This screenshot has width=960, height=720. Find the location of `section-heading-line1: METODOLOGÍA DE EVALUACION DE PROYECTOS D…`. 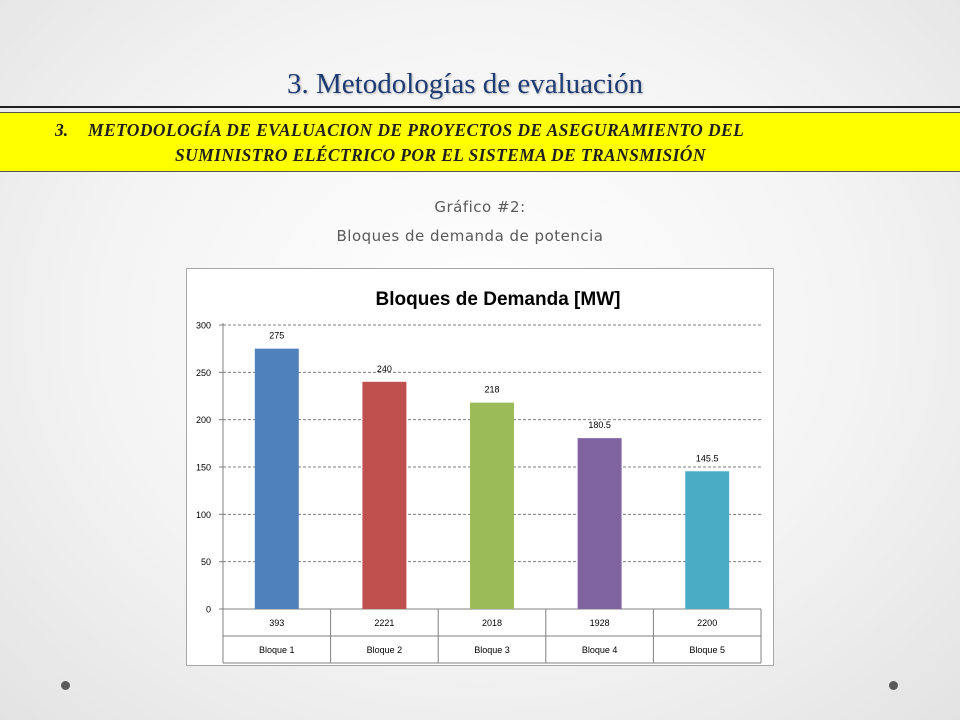

section-heading-line1: METODOLOGÍA DE EVALUACION DE PROYECTOS D… is located at coordinates (416, 130).